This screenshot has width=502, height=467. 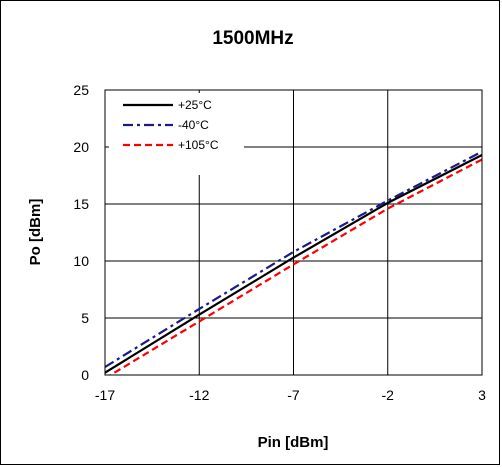 What do you see at coordinates (81, 147) in the screenshot?
I see `y-tick-label: 20` at bounding box center [81, 147].